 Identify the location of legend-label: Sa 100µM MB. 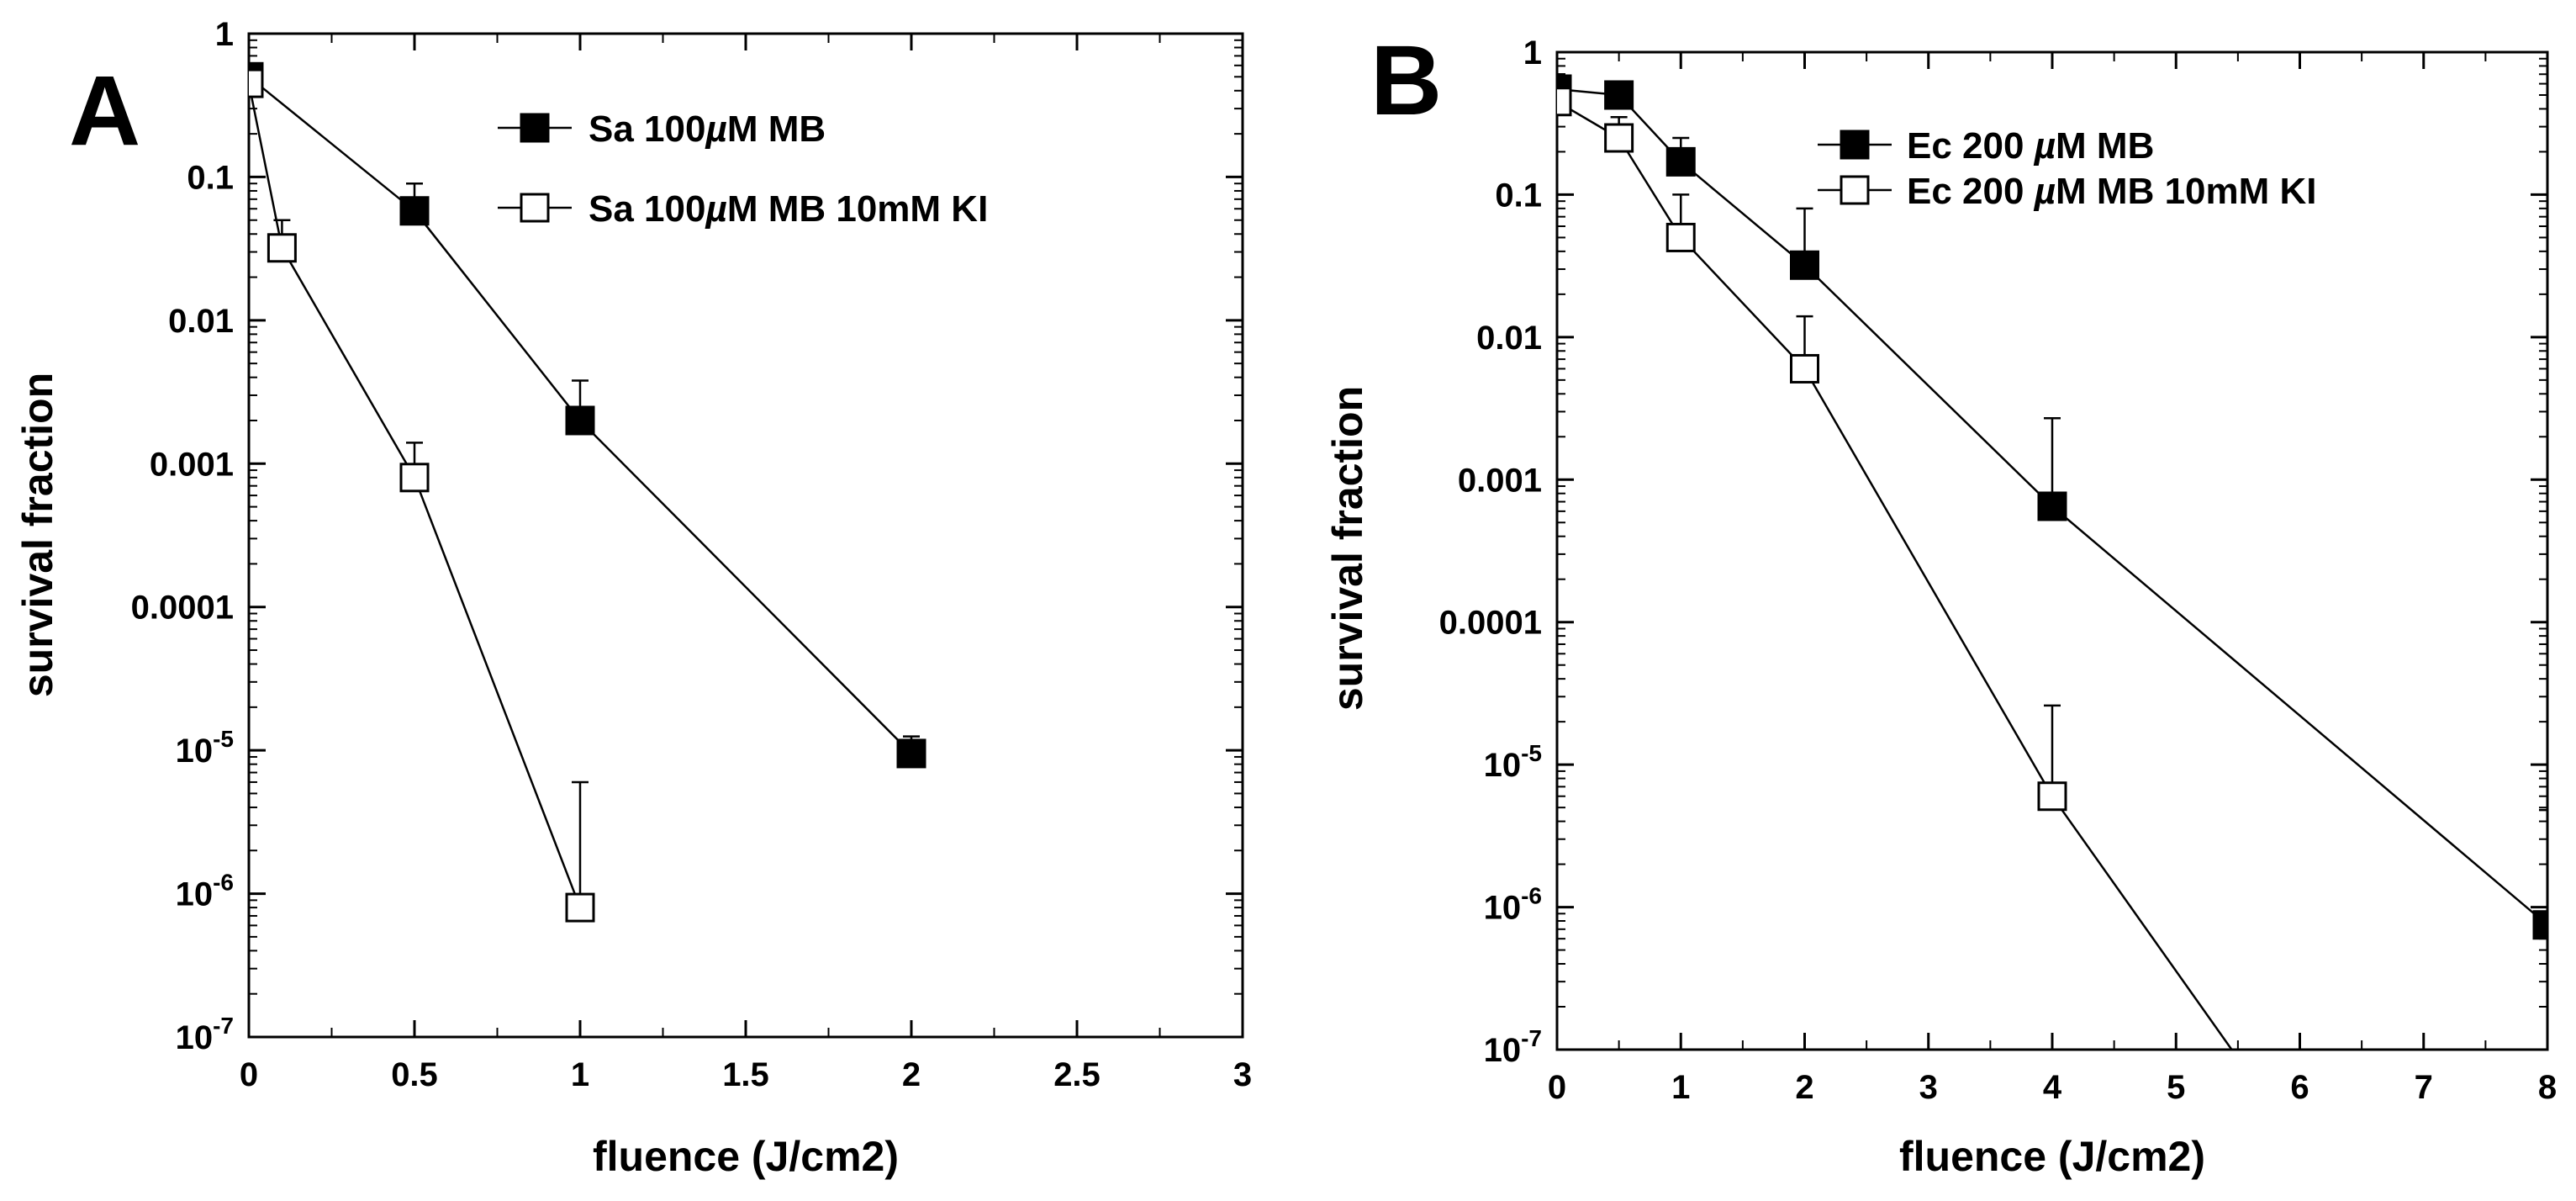
(708, 129).